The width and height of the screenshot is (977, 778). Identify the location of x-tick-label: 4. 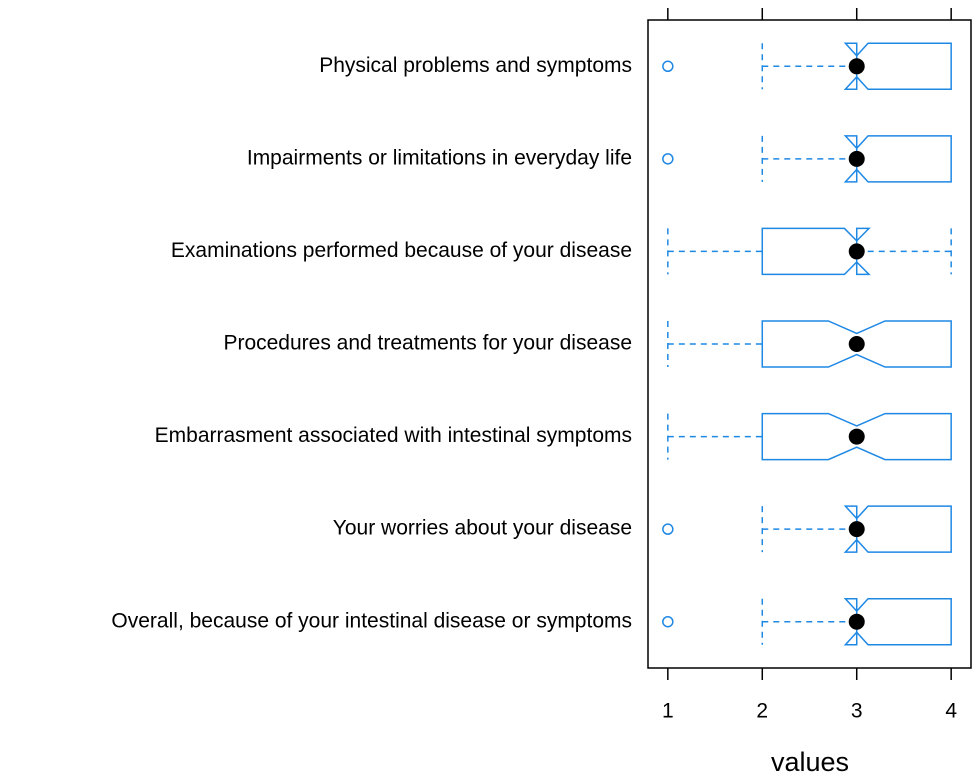
(951, 711).